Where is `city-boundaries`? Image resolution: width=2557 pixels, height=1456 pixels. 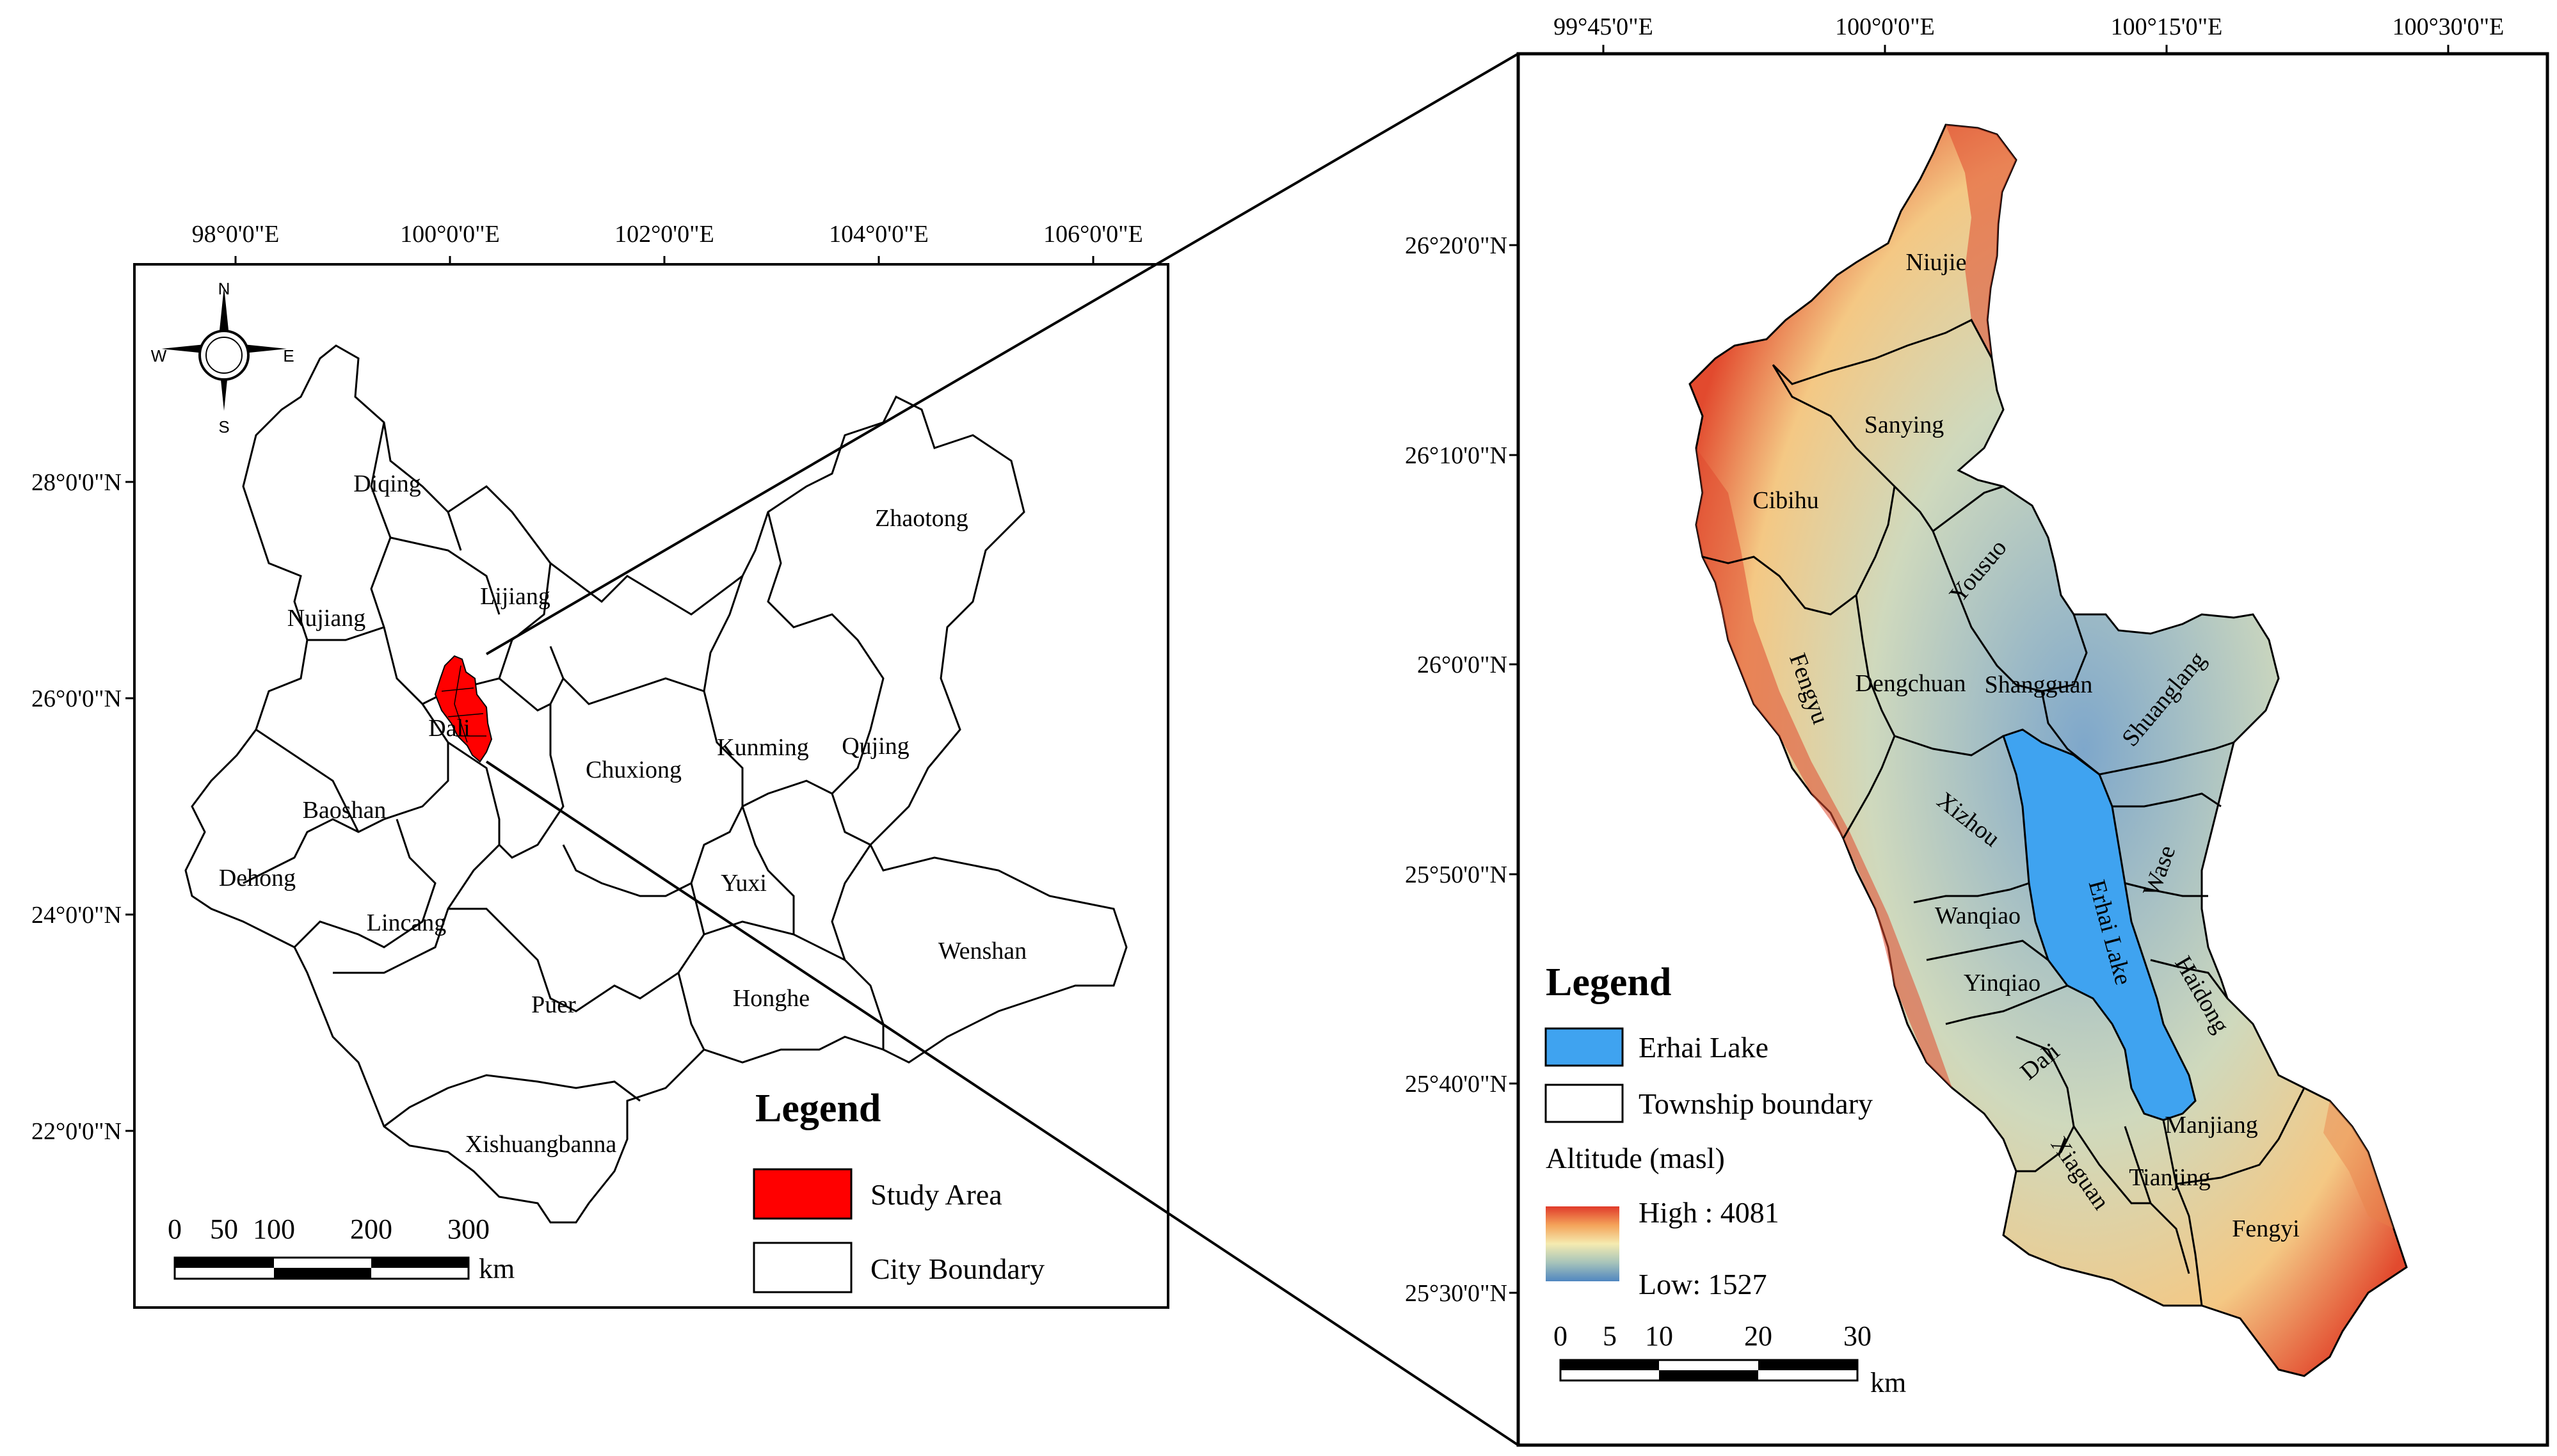 city-boundaries is located at coordinates (564, 775).